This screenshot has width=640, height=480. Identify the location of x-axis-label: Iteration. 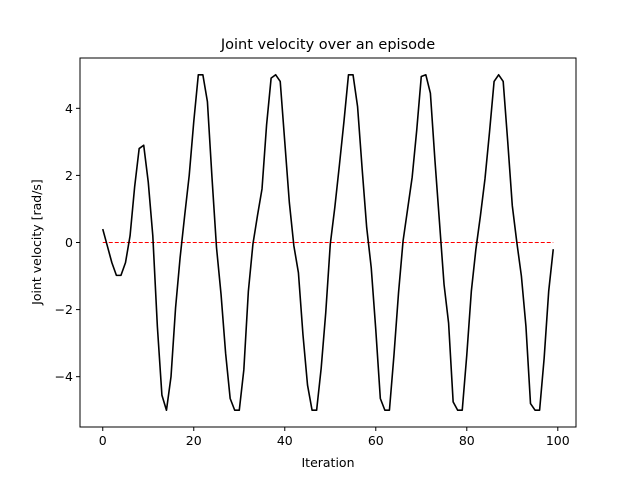
(327, 462).